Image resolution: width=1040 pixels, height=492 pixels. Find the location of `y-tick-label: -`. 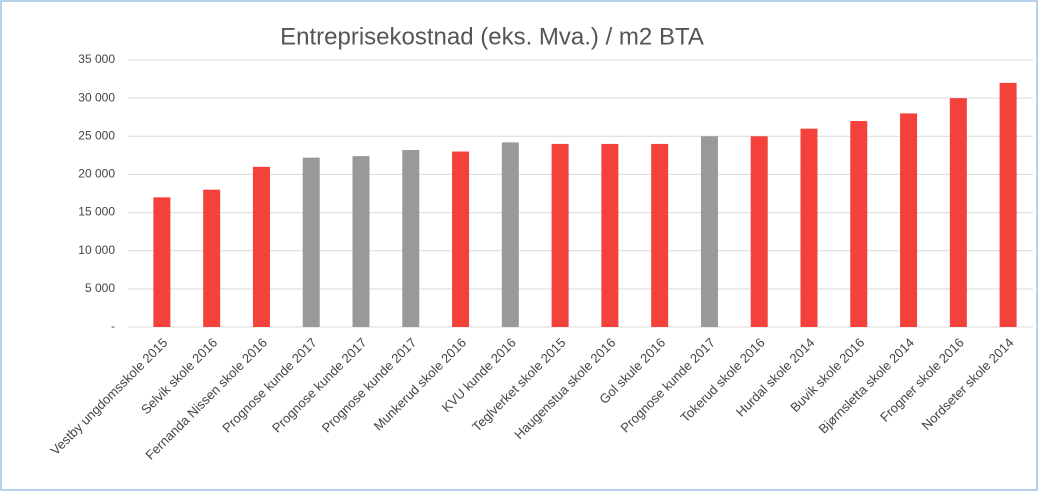

y-tick-label: - is located at coordinates (113, 326).